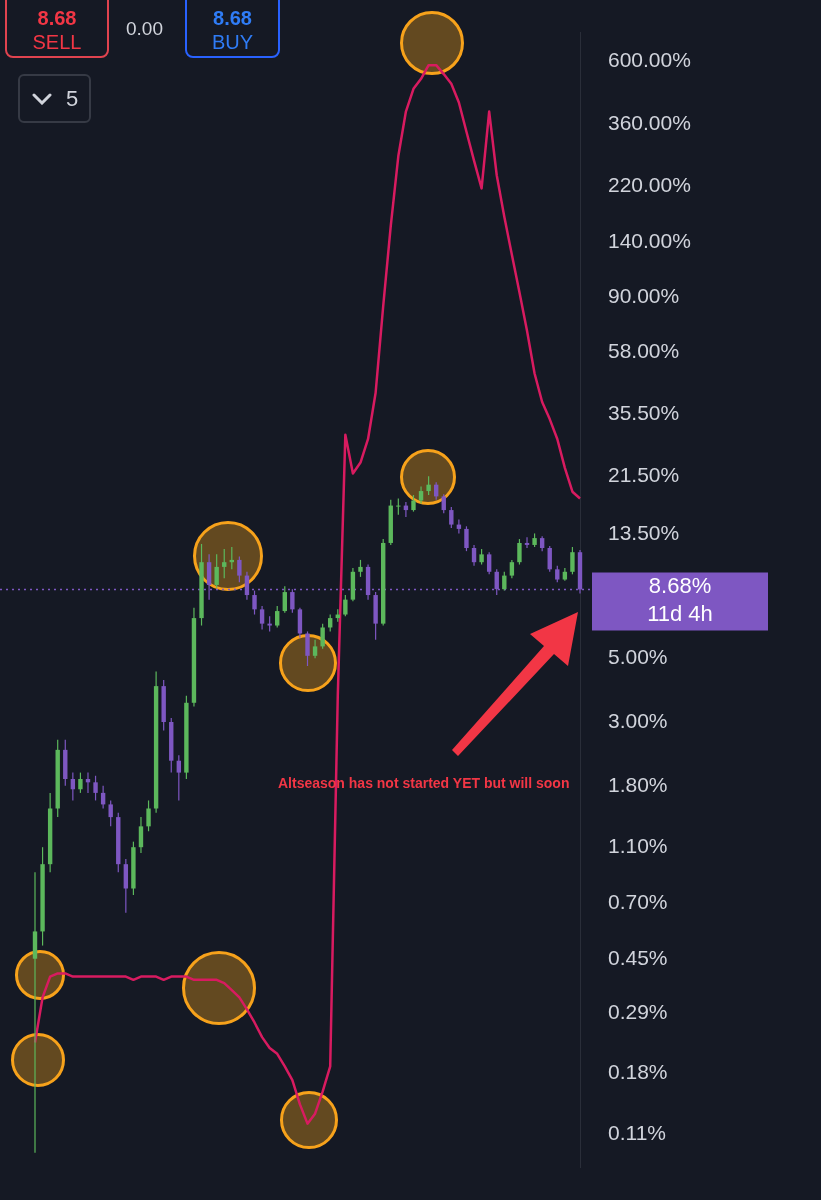 This screenshot has width=821, height=1200. Describe the element at coordinates (638, 957) in the screenshot. I see `y-tick-label: 0.45%` at that location.